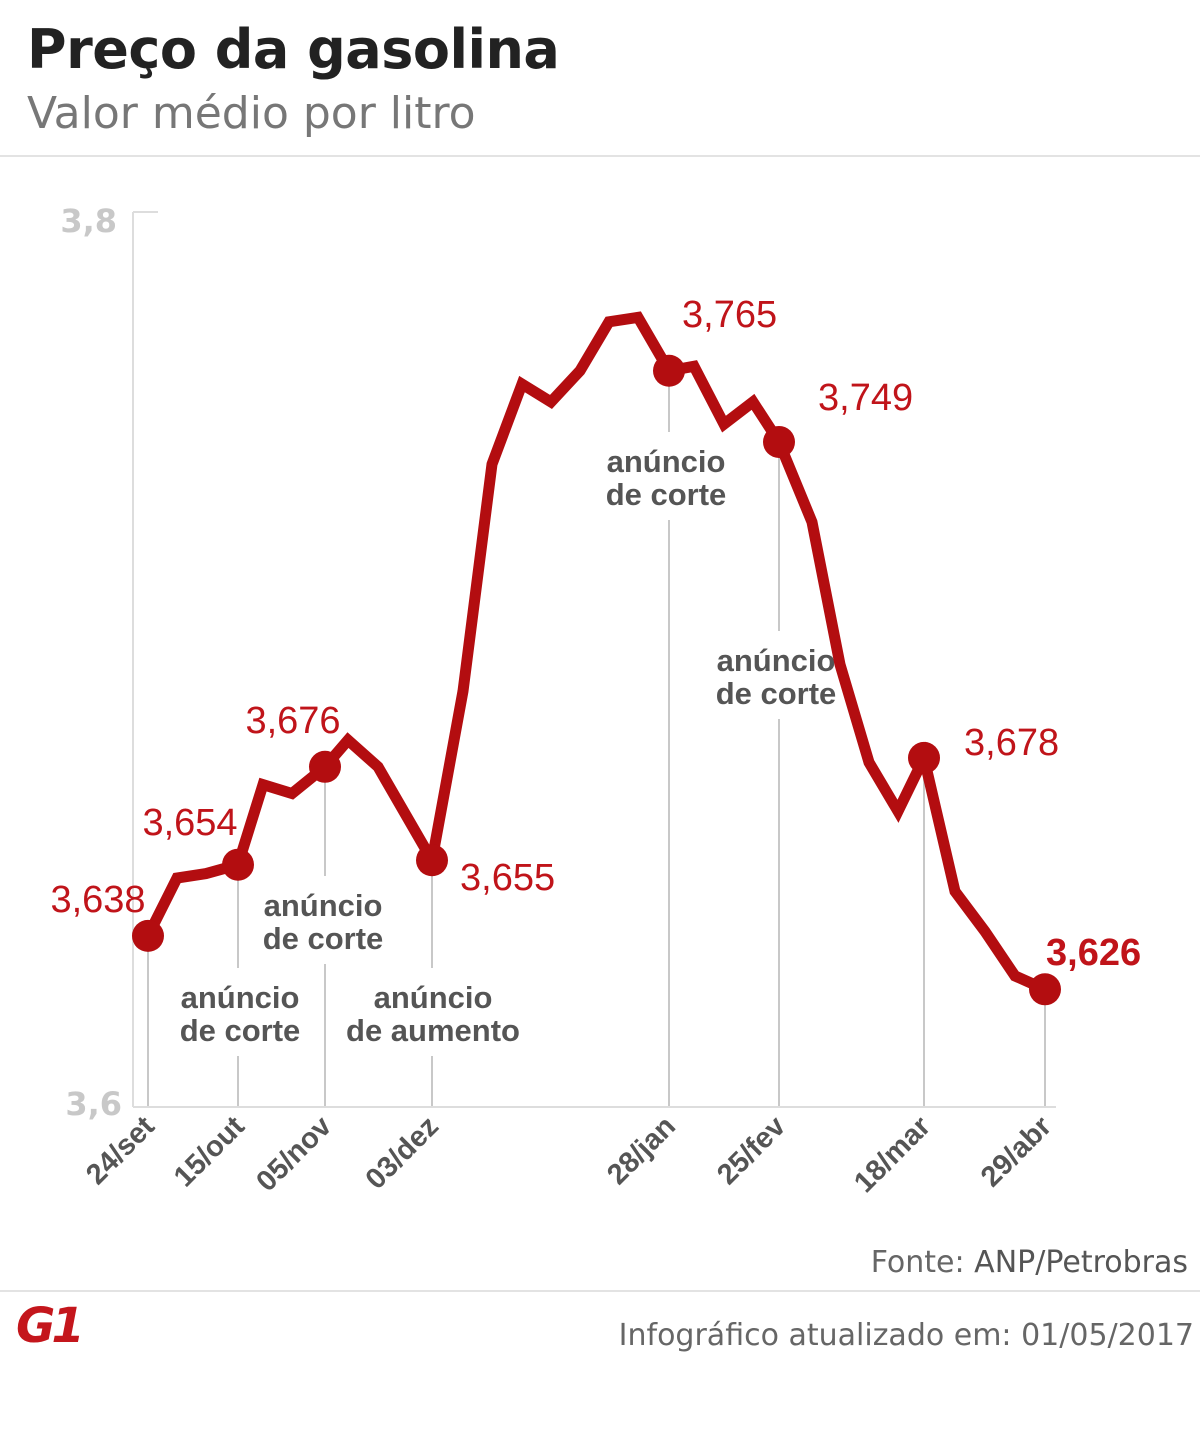  What do you see at coordinates (433, 1030) in the screenshot?
I see `annotation-text: de aumento` at bounding box center [433, 1030].